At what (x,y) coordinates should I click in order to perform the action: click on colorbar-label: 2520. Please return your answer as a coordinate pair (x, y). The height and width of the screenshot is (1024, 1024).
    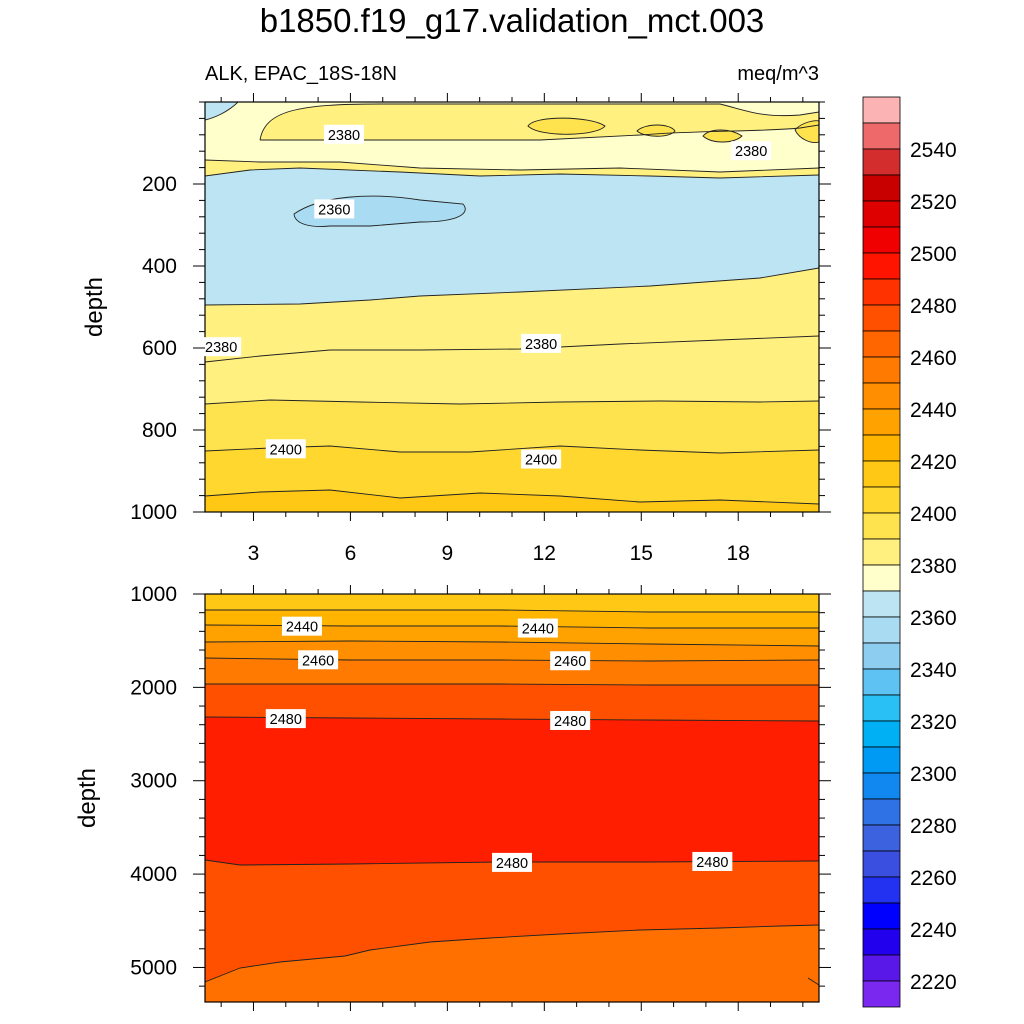
    Looking at the image, I should click on (933, 202).